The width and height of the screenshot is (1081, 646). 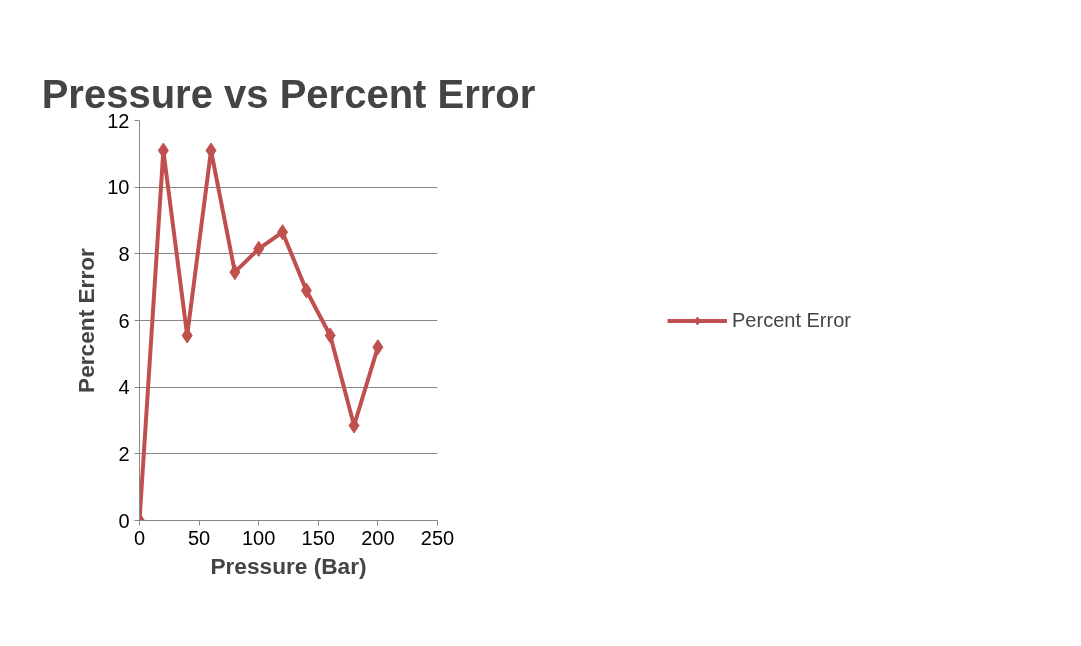 I want to click on x-tick-label: 100, so click(x=259, y=537).